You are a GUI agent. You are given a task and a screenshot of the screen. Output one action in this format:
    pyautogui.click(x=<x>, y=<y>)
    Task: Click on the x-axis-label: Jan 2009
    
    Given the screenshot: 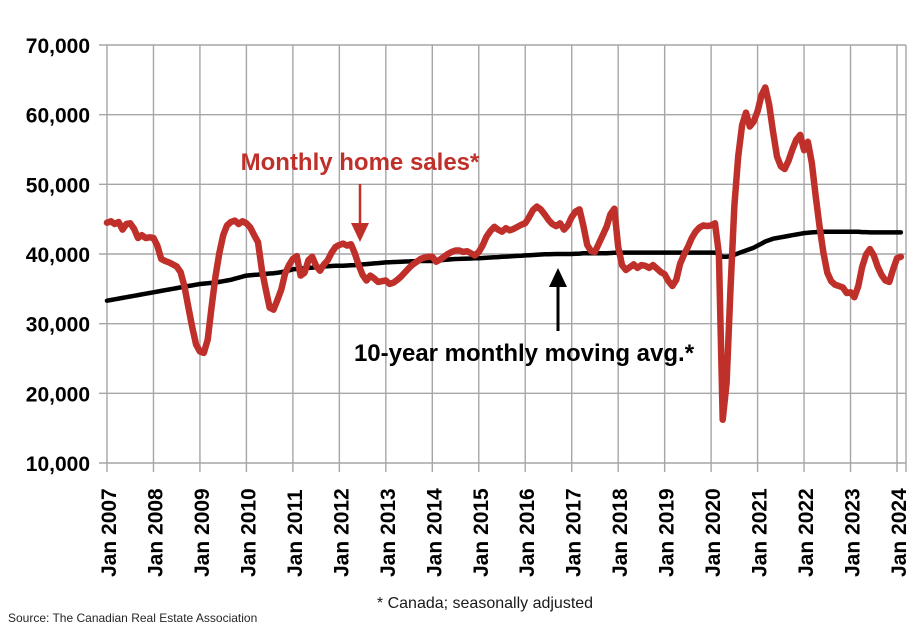 What is the action you would take?
    pyautogui.click(x=202, y=532)
    